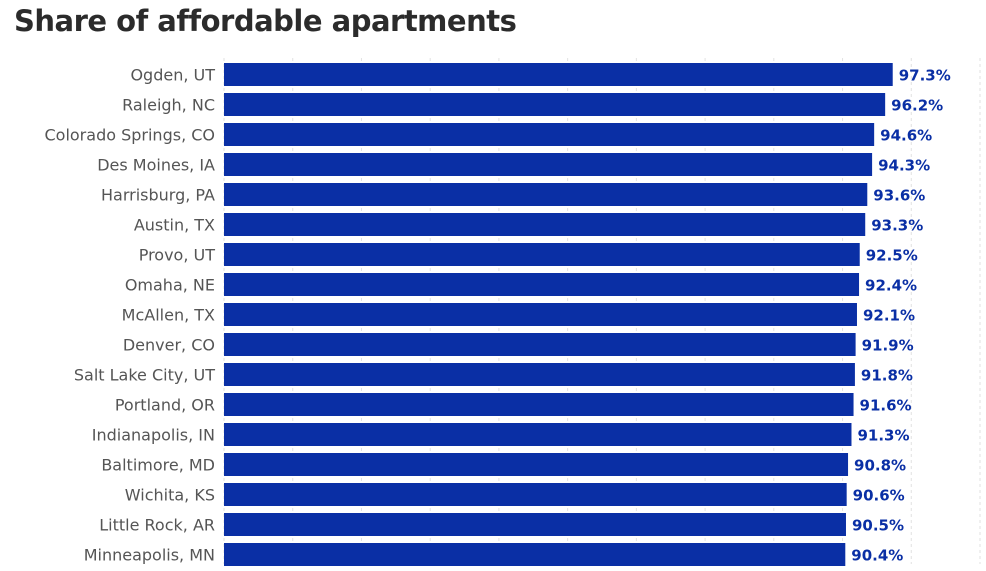 This screenshot has width=986, height=571. What do you see at coordinates (892, 256) in the screenshot?
I see `value-label: 92.5%` at bounding box center [892, 256].